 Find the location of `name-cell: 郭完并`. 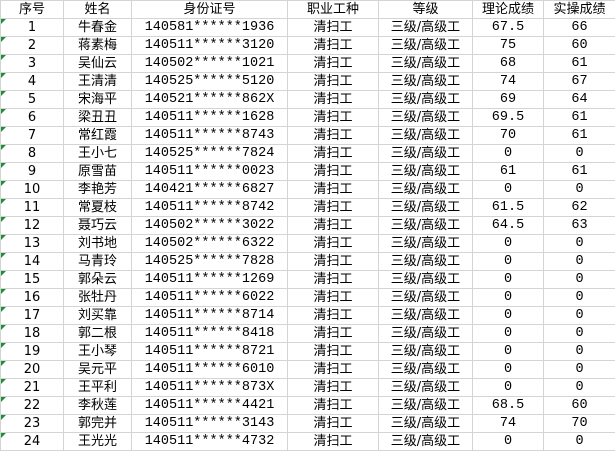

name-cell: 郭完并 is located at coordinates (97, 423).